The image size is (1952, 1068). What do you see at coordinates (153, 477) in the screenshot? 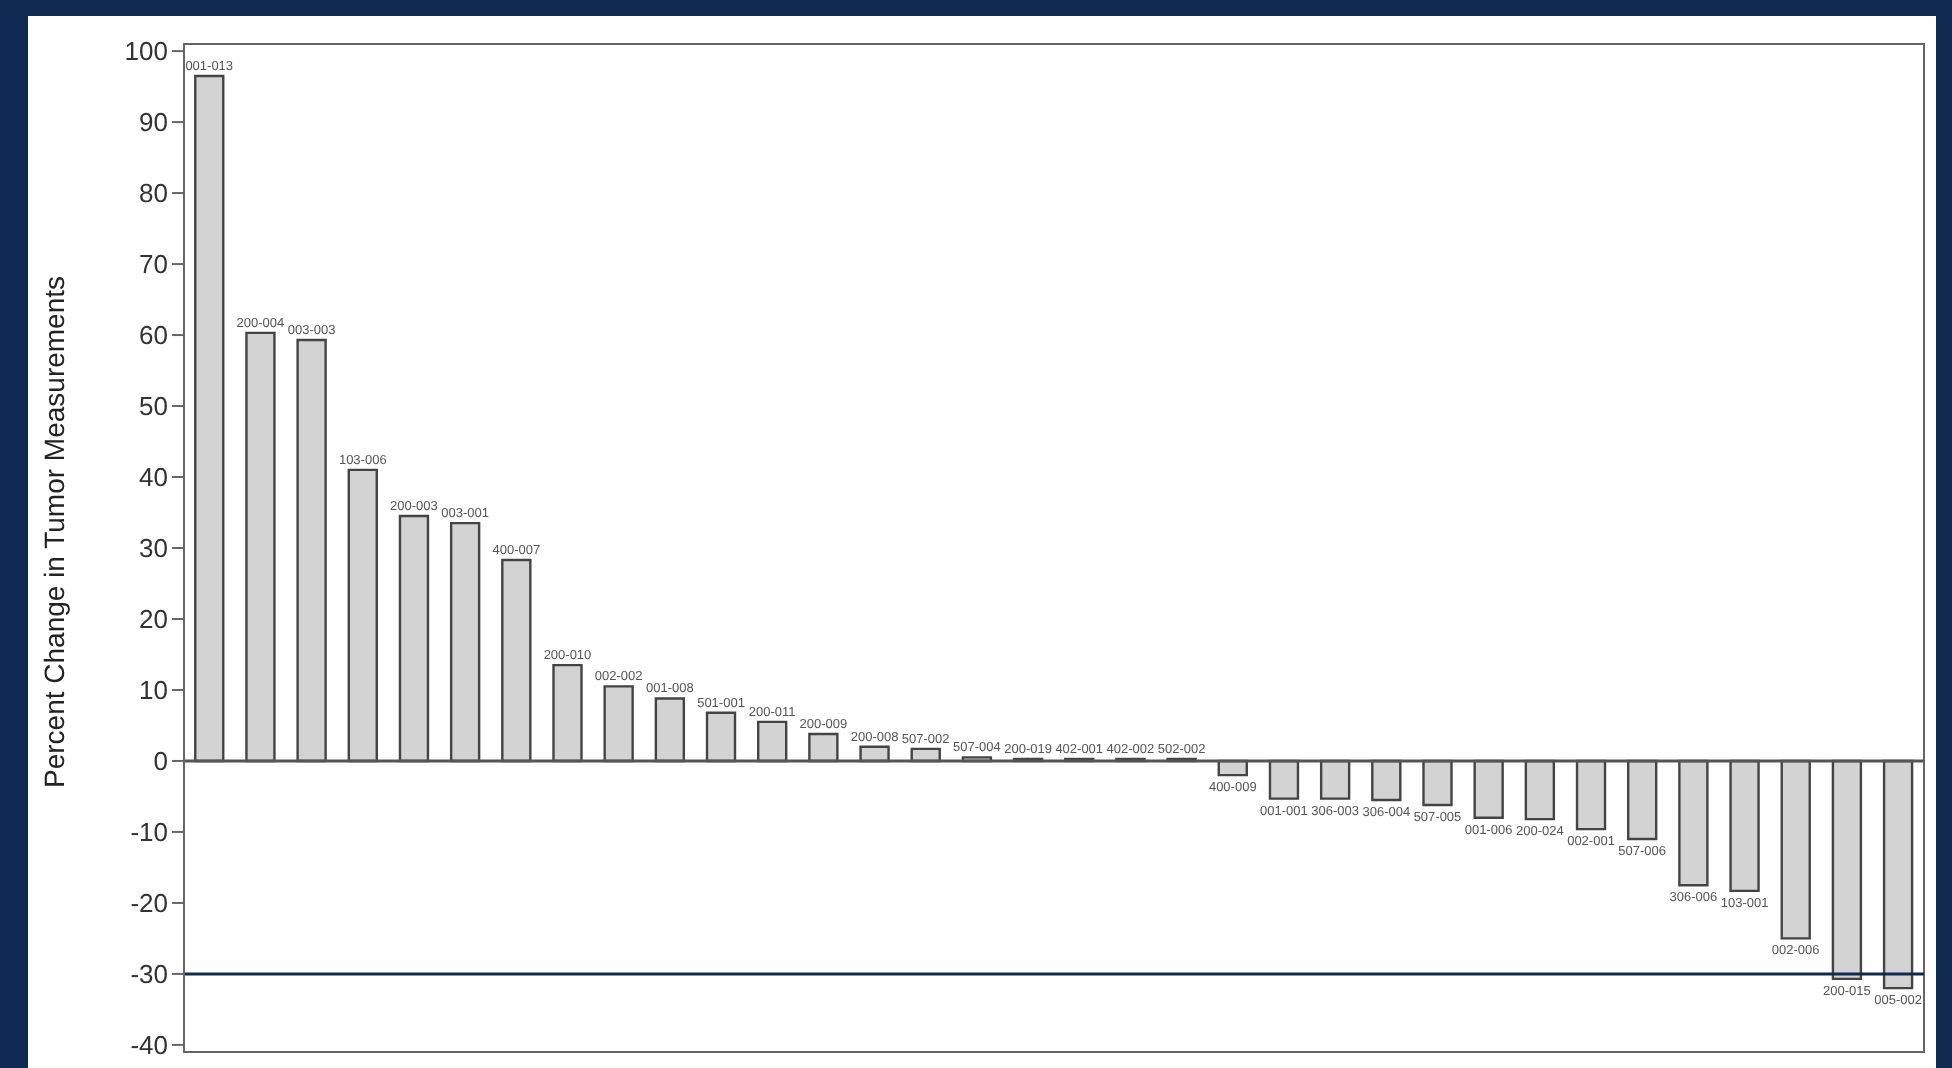
I see `y-tick-label: 40` at bounding box center [153, 477].